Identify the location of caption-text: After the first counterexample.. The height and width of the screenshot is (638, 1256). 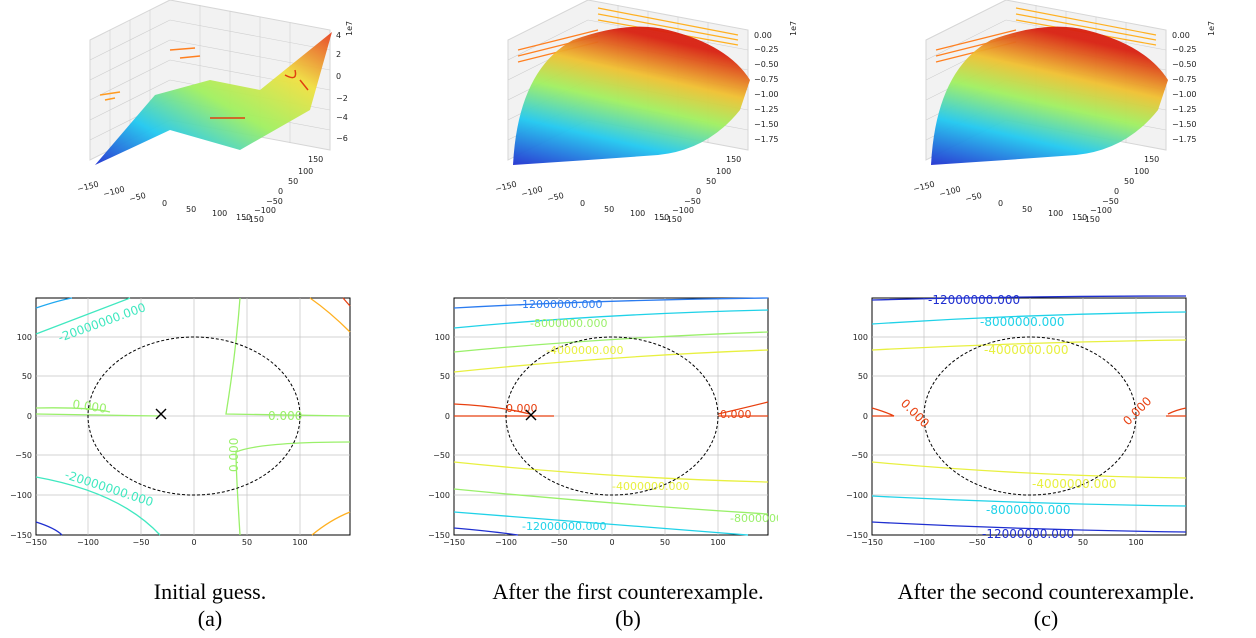
(628, 591).